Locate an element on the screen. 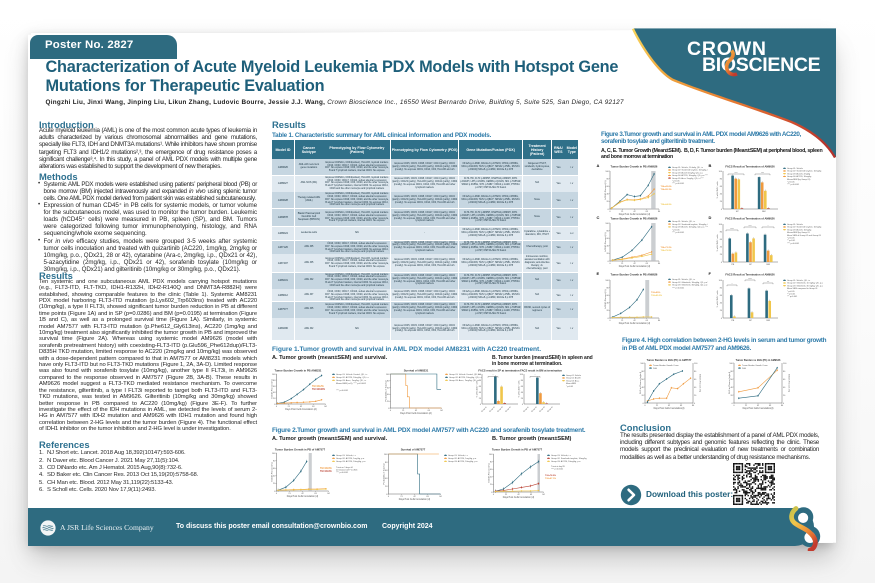 The image size is (875, 583). svg-text:Group 01: Vehicle Control, QD,: Group 01: Vehicle Control, QD, i.v is located at coordinates (465, 374).